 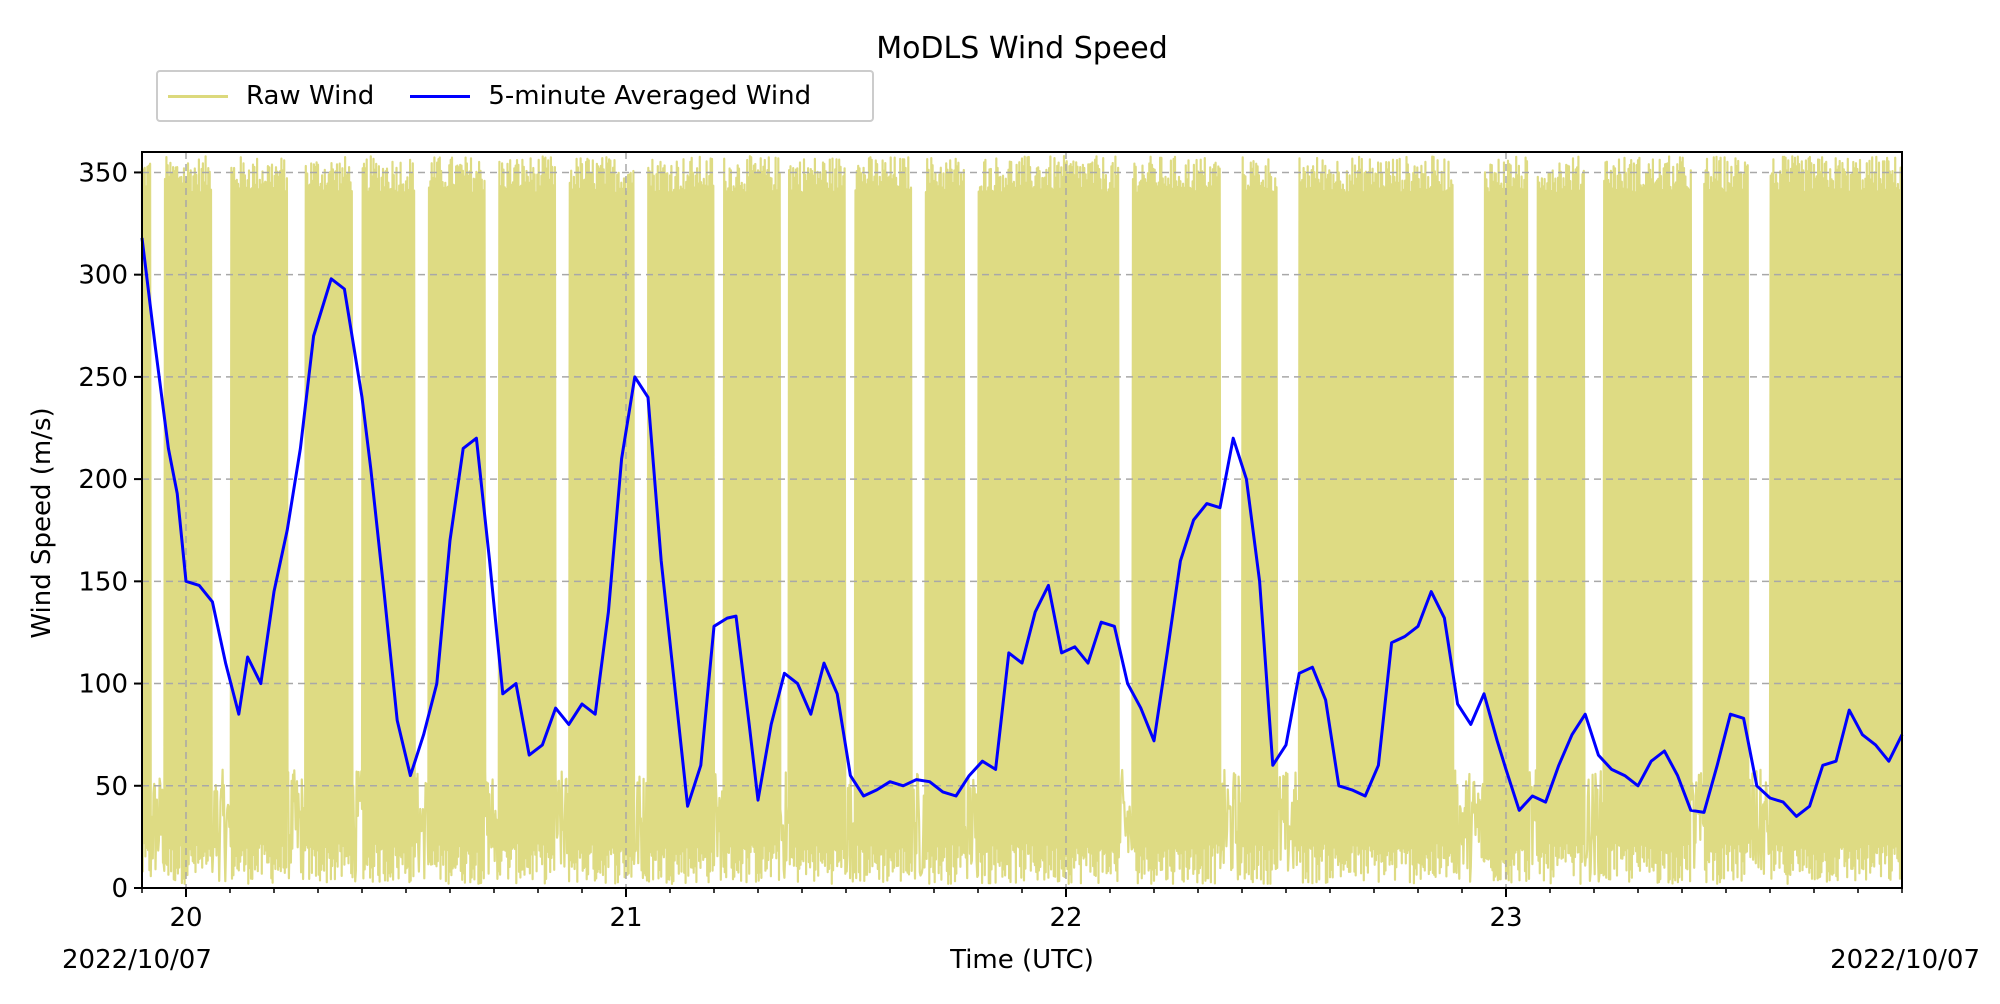 I want to click on legend-item-raw-wind: Raw Wind, so click(x=271, y=96).